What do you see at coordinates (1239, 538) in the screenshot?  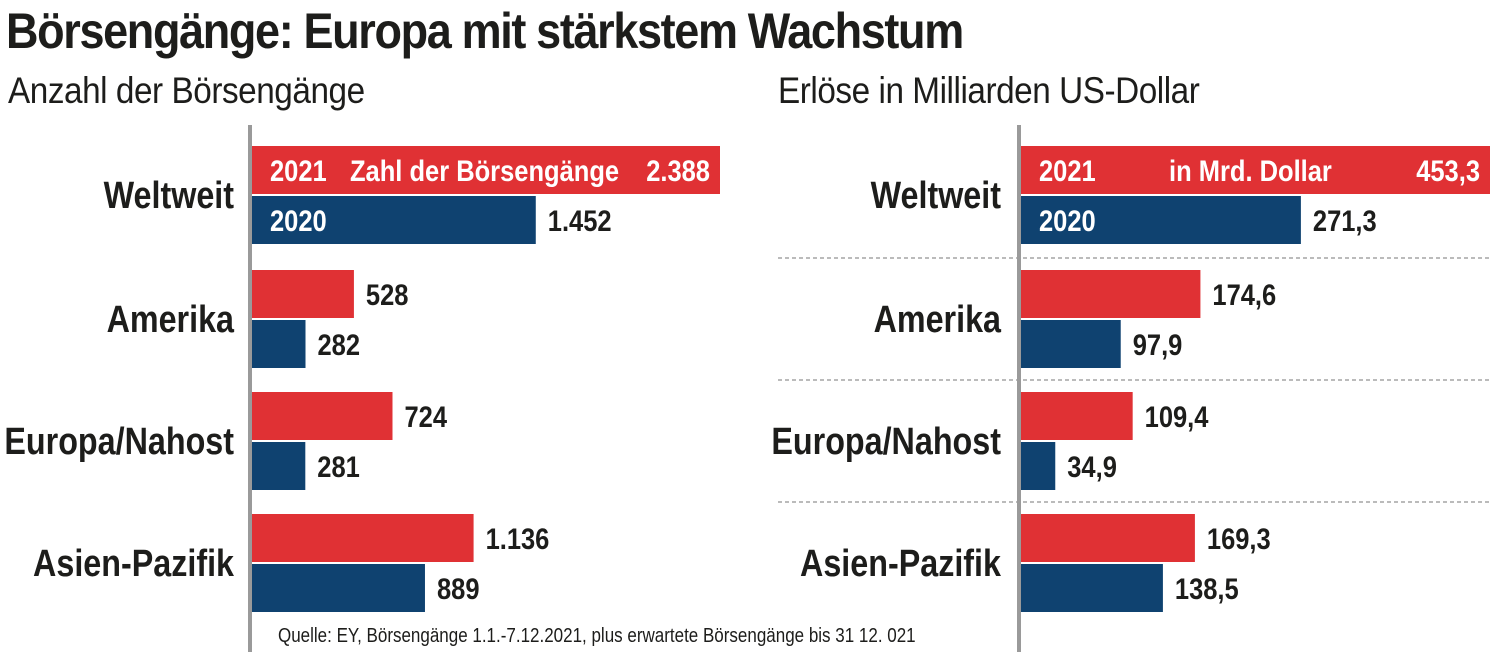 I see `data-label: 169,3` at bounding box center [1239, 538].